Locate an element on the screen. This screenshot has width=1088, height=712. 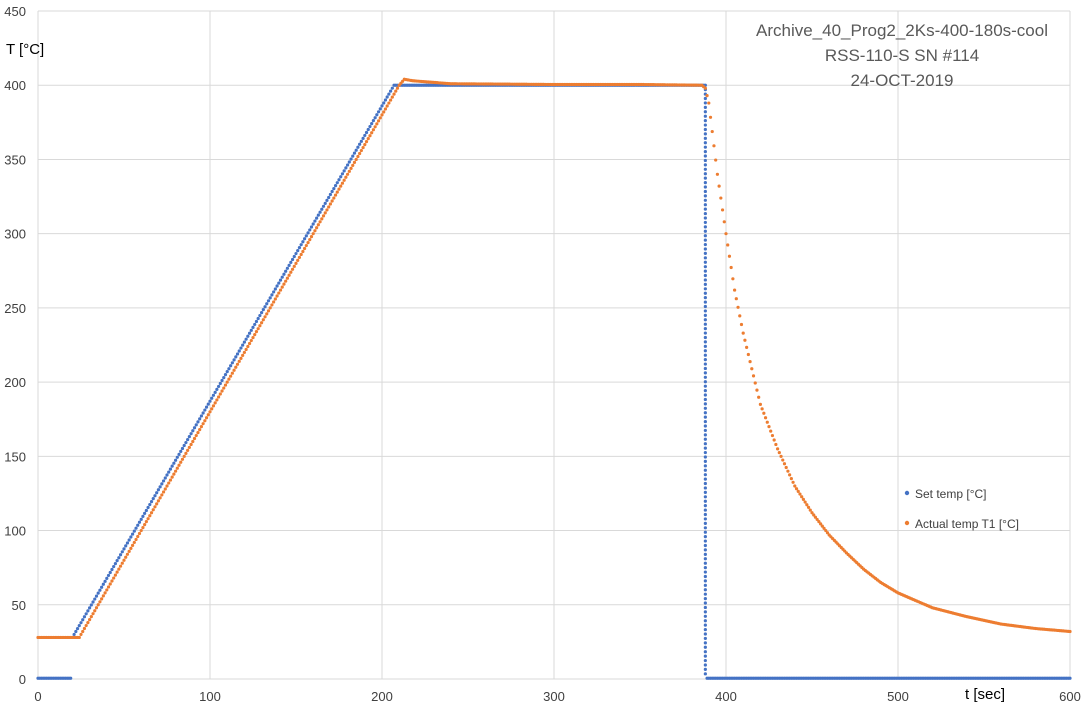
chart-title-line-3: 24-OCT-2019 is located at coordinates (902, 80).